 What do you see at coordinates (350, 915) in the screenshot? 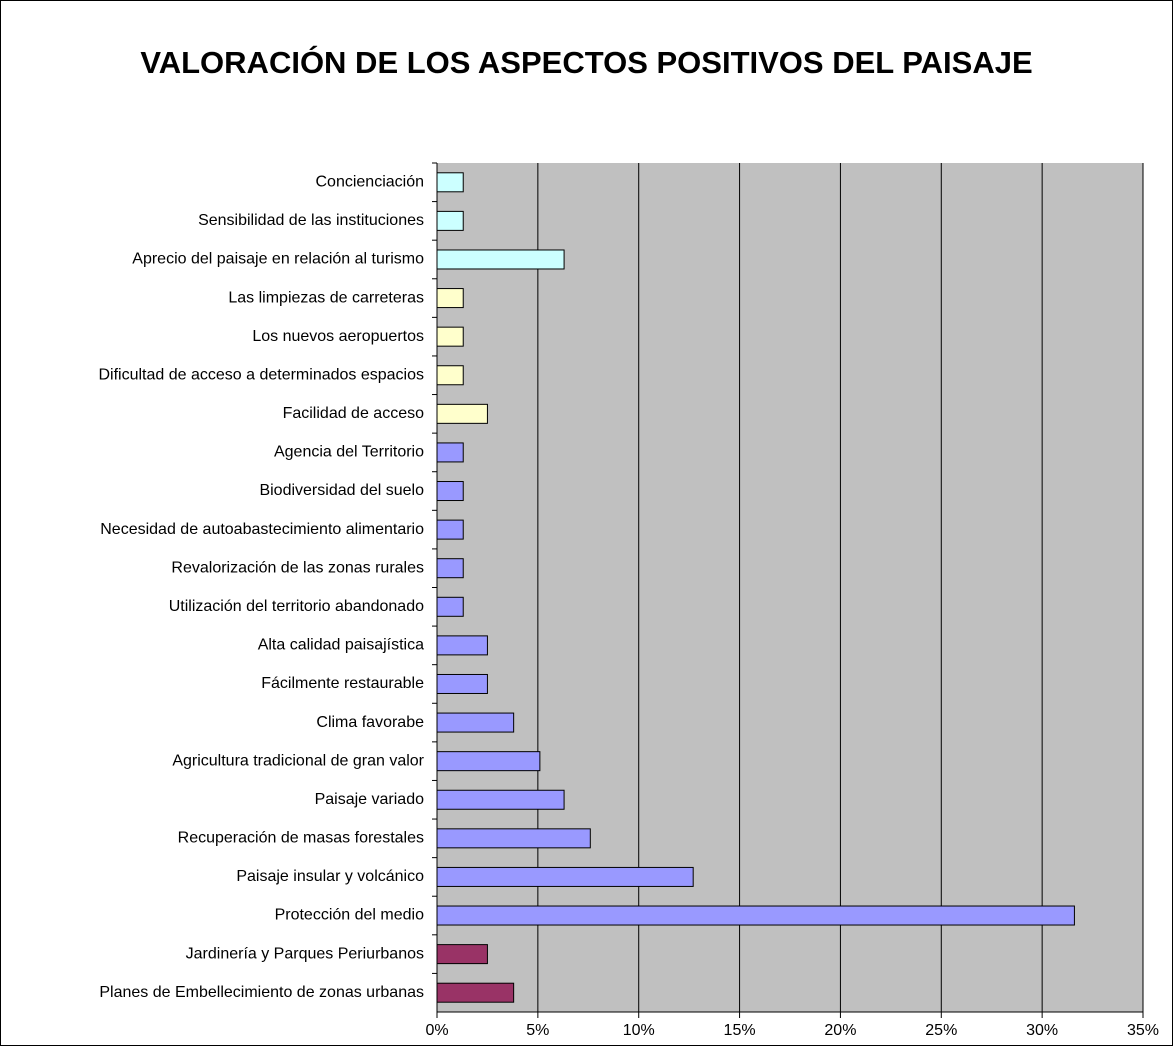
I see `y-tick-label: Protección del medio` at bounding box center [350, 915].